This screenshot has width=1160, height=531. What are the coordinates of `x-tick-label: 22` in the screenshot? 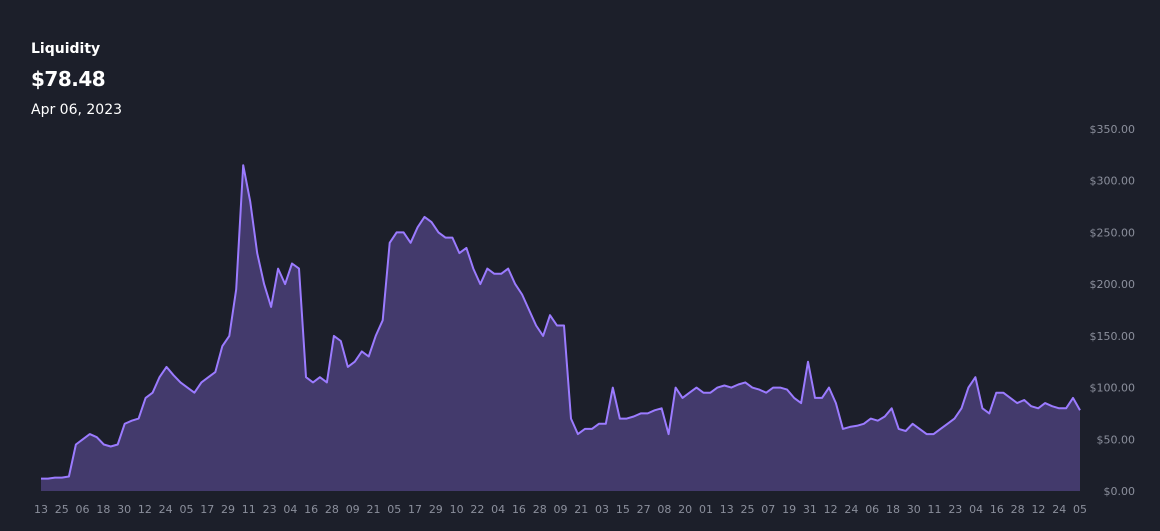 It's located at (477, 509).